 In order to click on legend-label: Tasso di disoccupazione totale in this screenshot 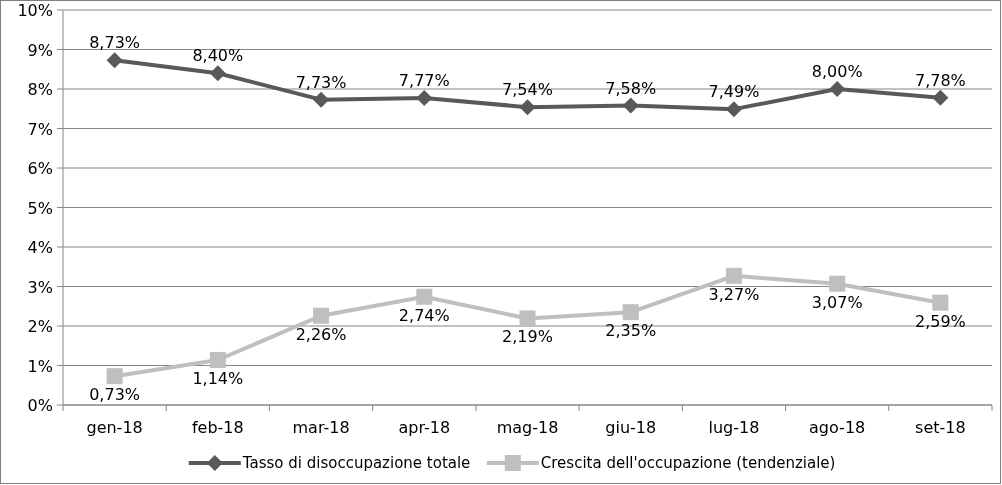, I will do `click(356, 463)`.